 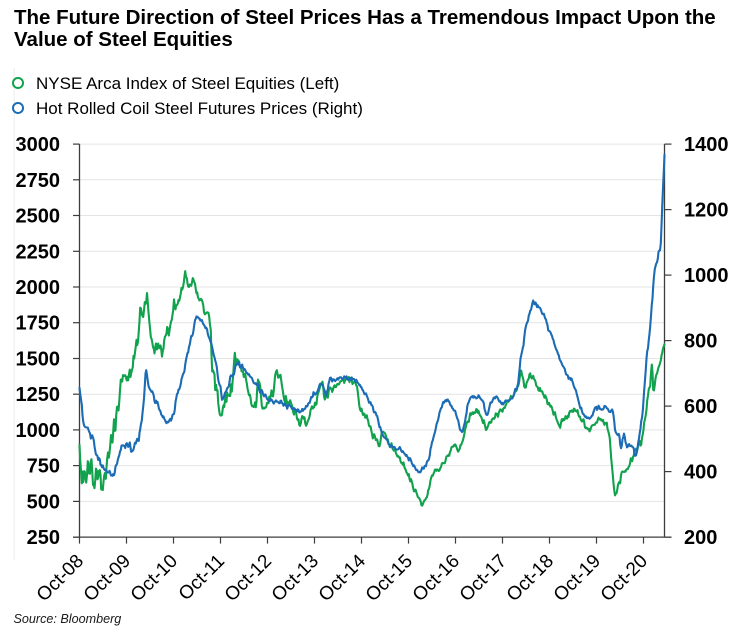 I want to click on svg-text: 2000, so click(x=38, y=288).